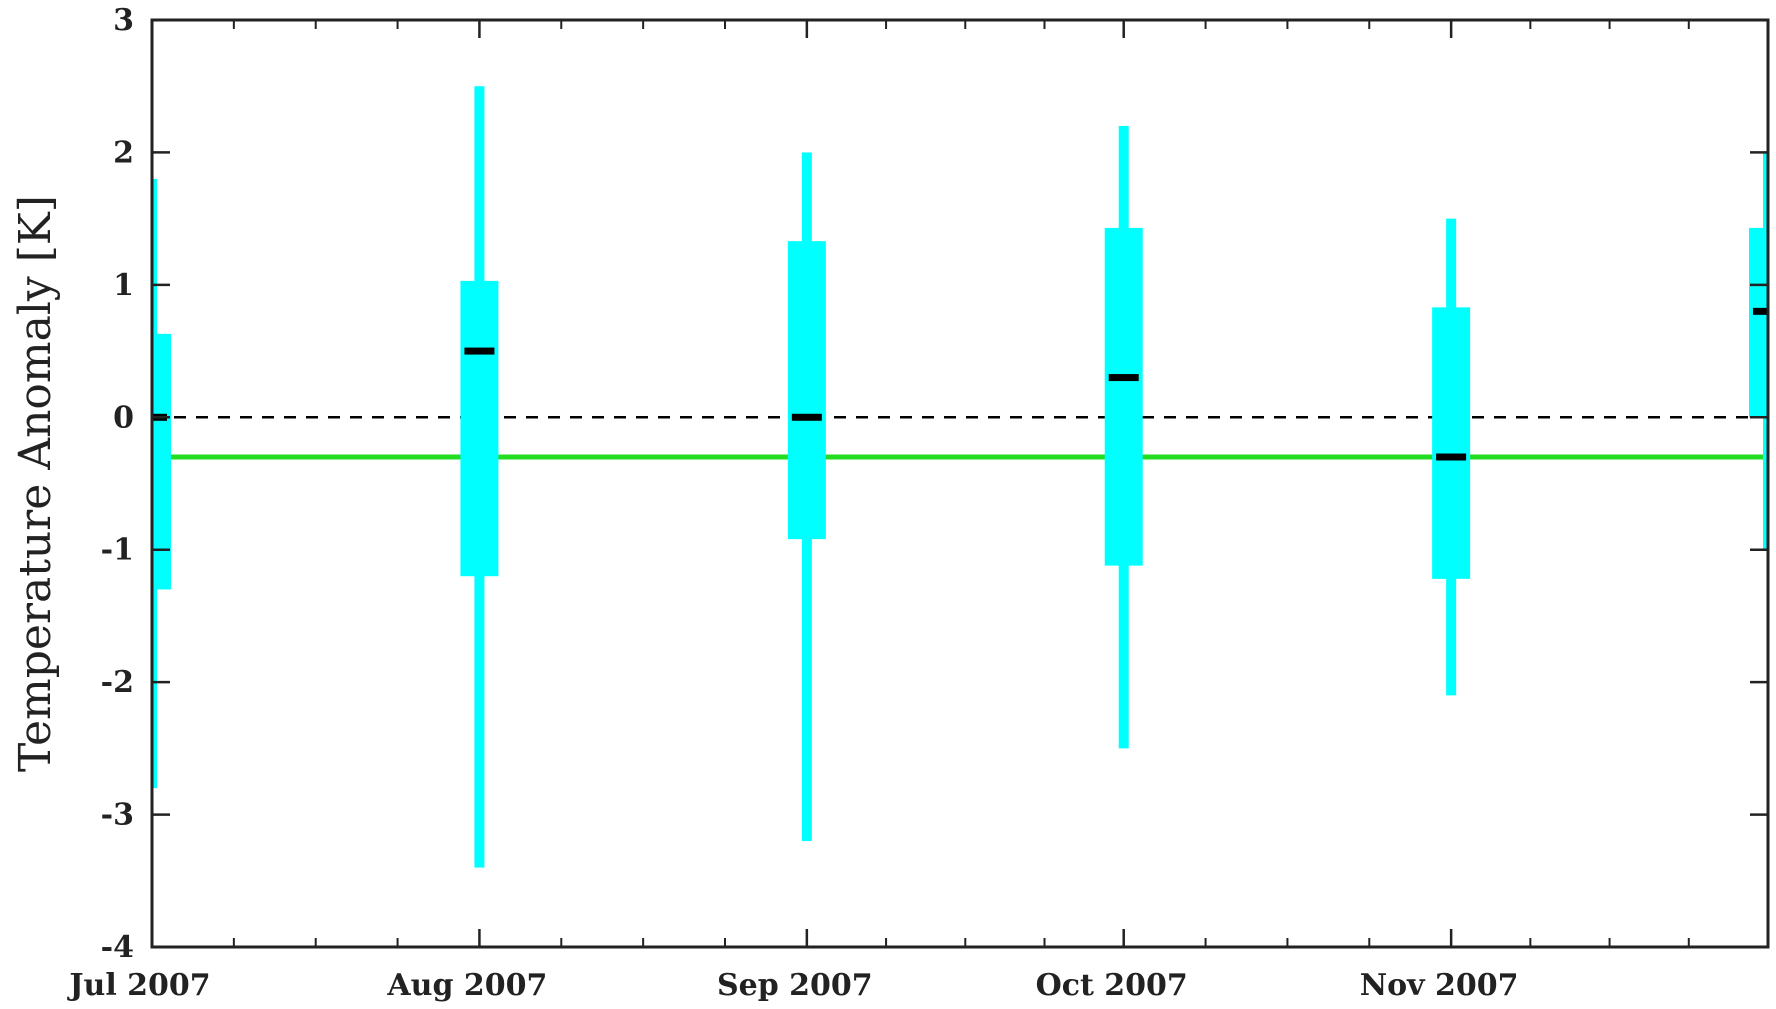  Describe the element at coordinates (123, 285) in the screenshot. I see `y-tick-label: 1` at that location.